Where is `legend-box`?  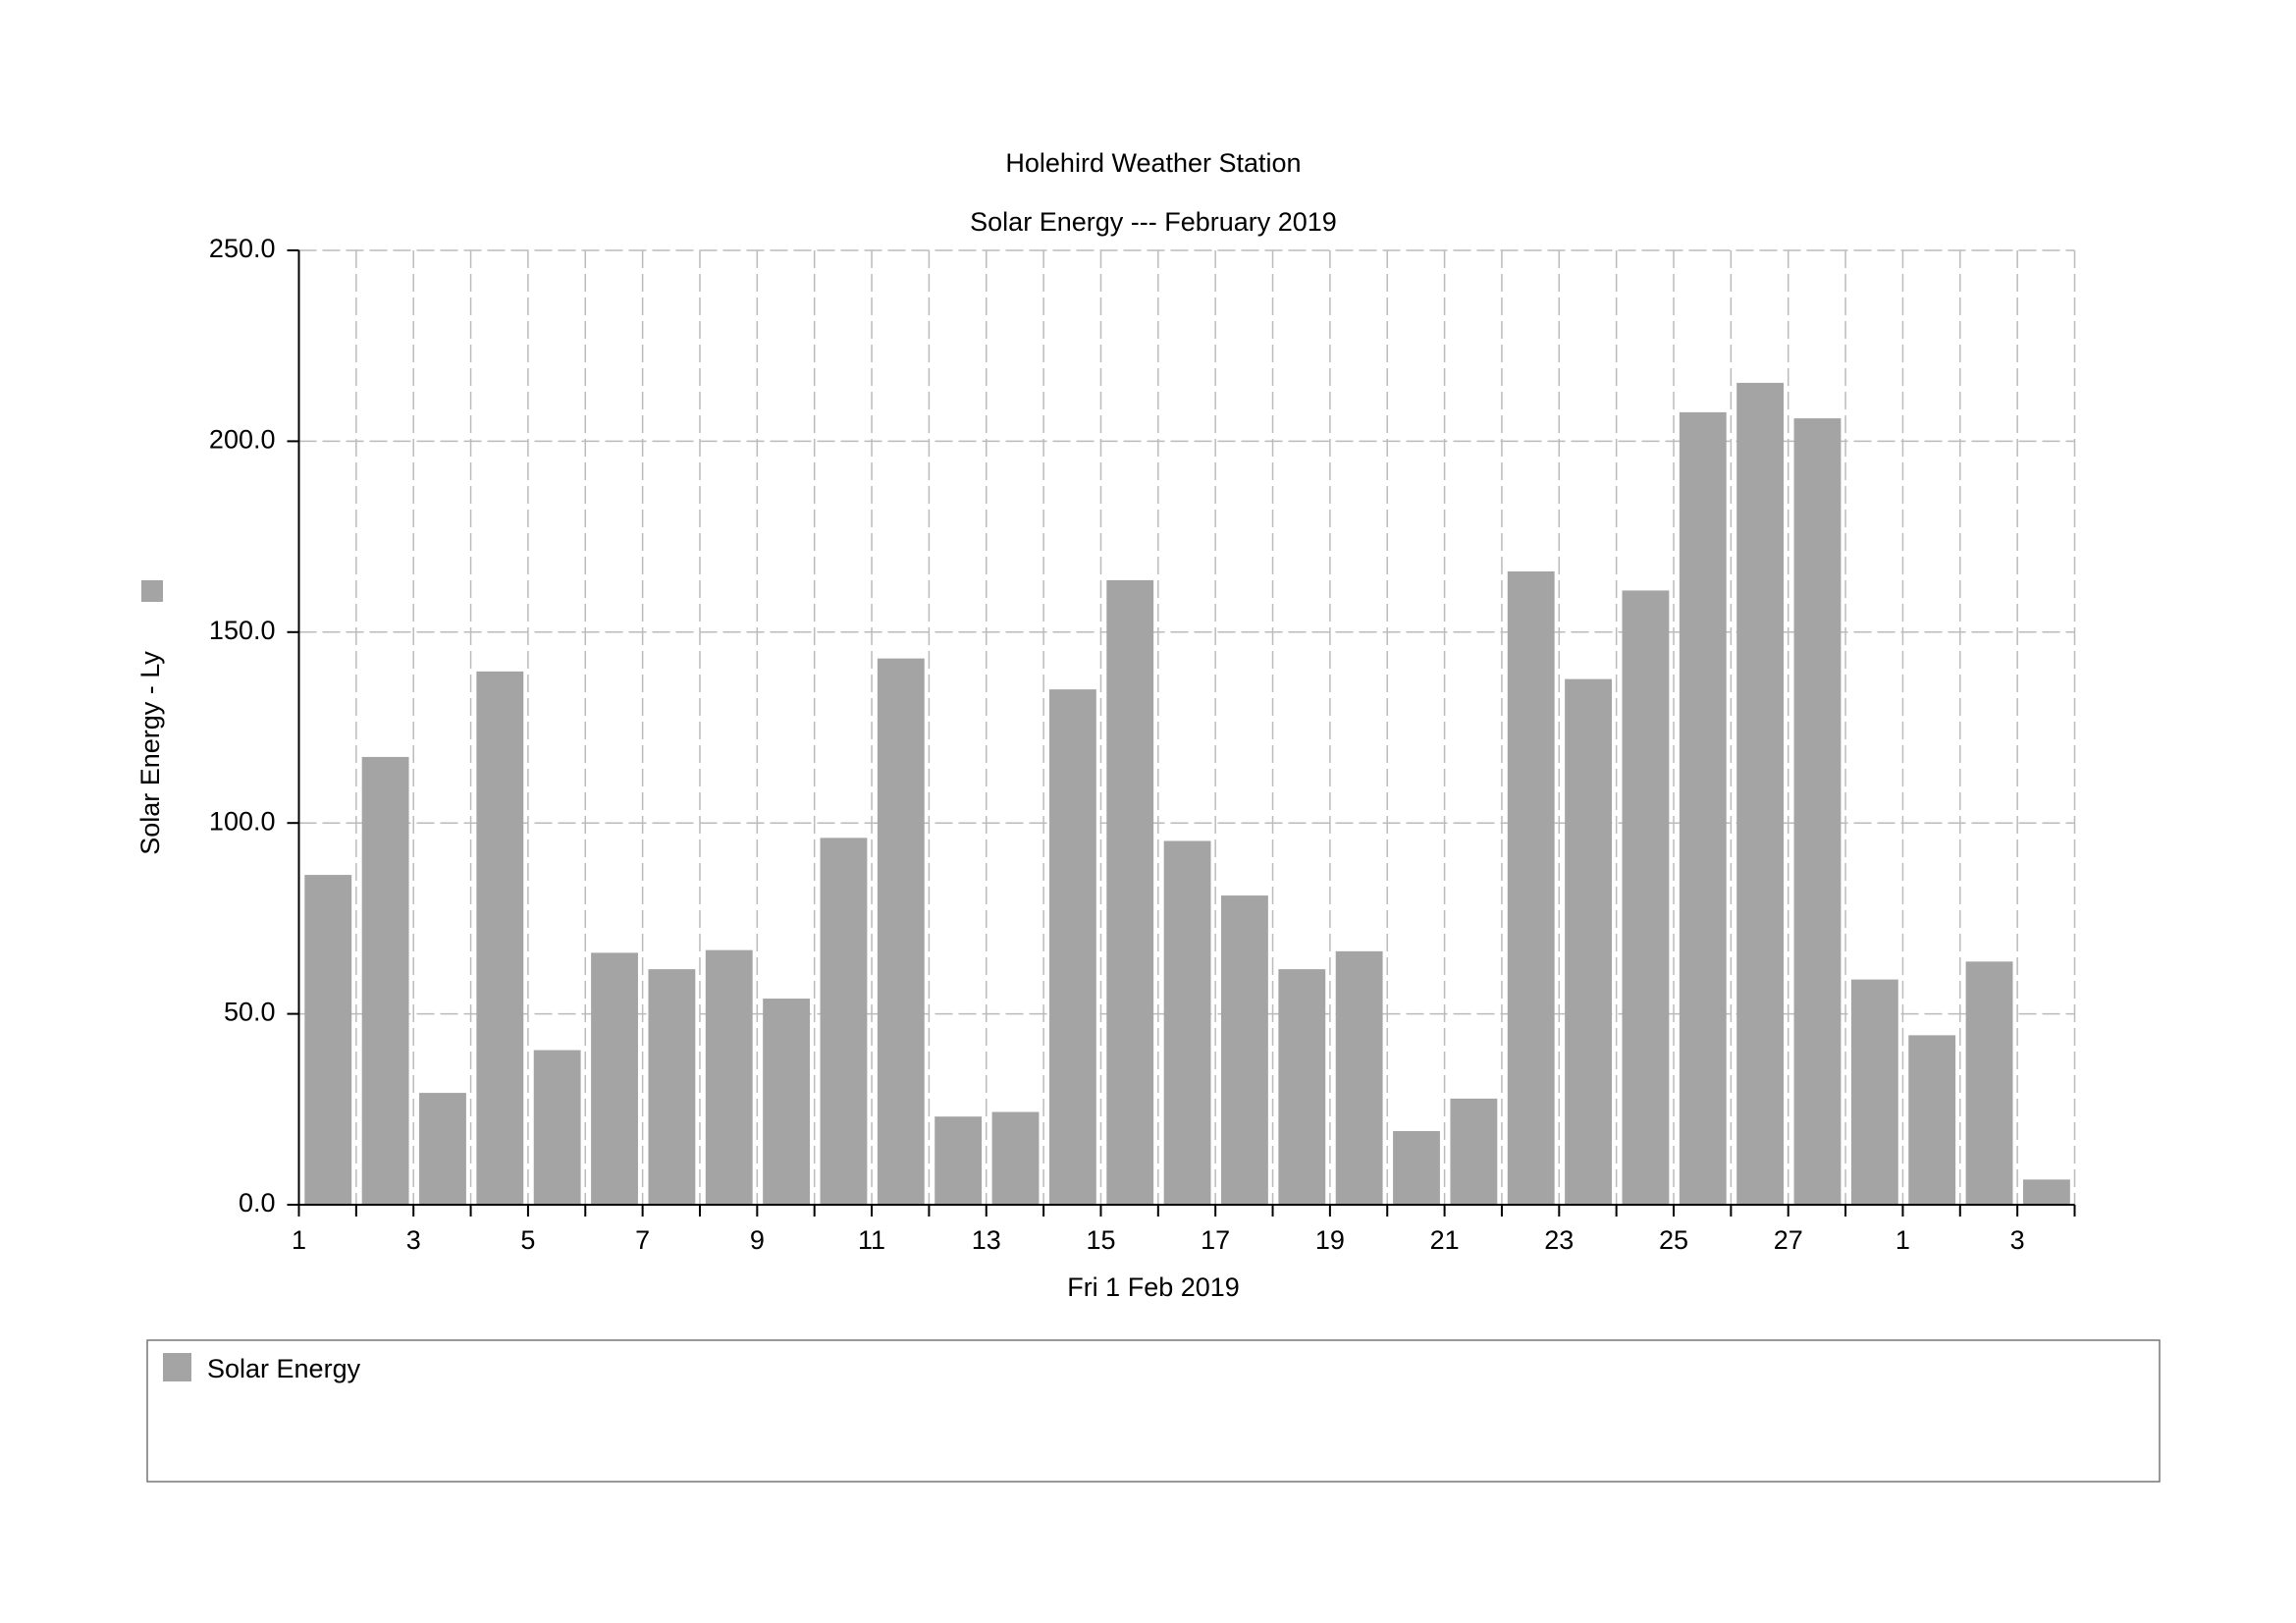
legend-box is located at coordinates (1153, 1411).